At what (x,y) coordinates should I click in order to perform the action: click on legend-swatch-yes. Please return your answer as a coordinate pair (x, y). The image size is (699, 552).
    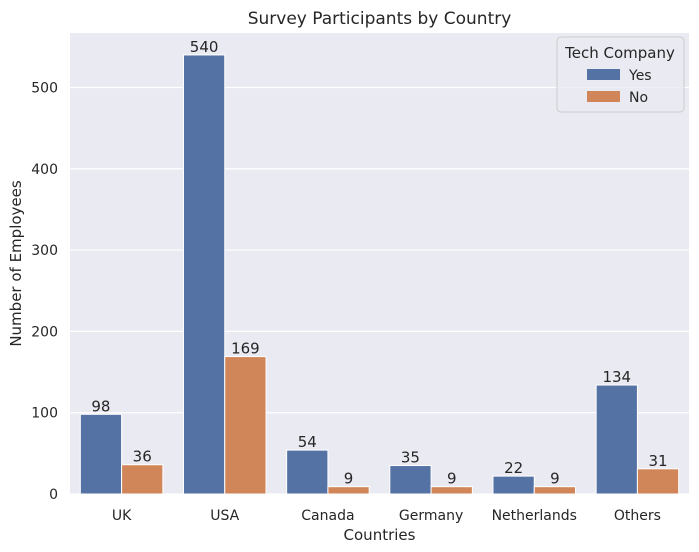
    Looking at the image, I should click on (603, 74).